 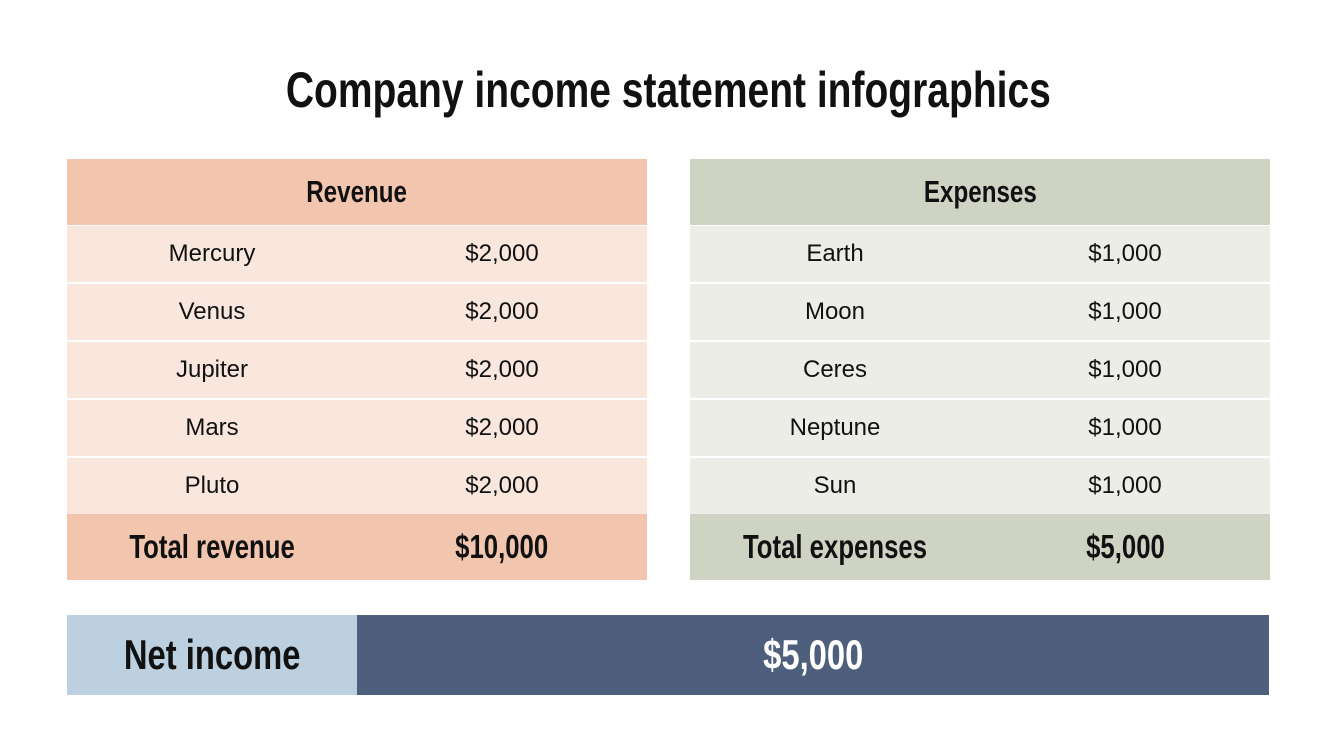 I want to click on row-name: Ceres, so click(x=835, y=369).